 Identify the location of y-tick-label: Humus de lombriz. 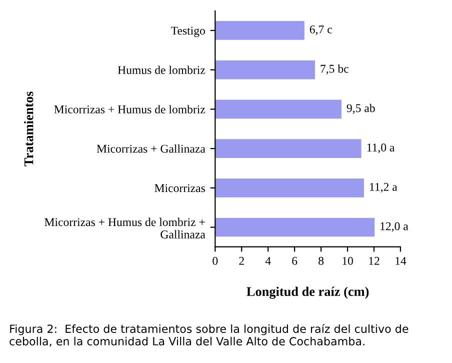
(162, 70).